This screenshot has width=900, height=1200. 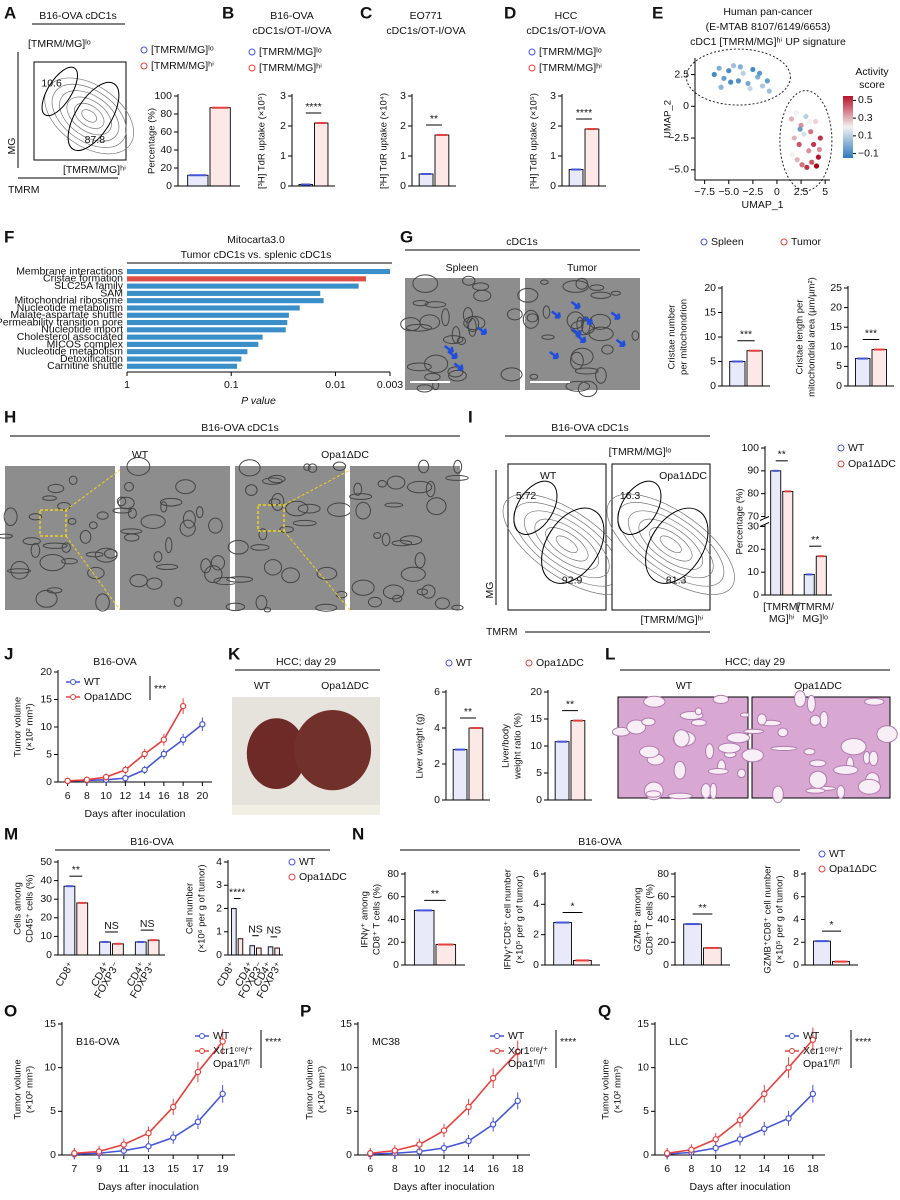 I want to click on legend-label: Opa1ᶠˡ/ᶠˡ, so click(x=821, y=1064).